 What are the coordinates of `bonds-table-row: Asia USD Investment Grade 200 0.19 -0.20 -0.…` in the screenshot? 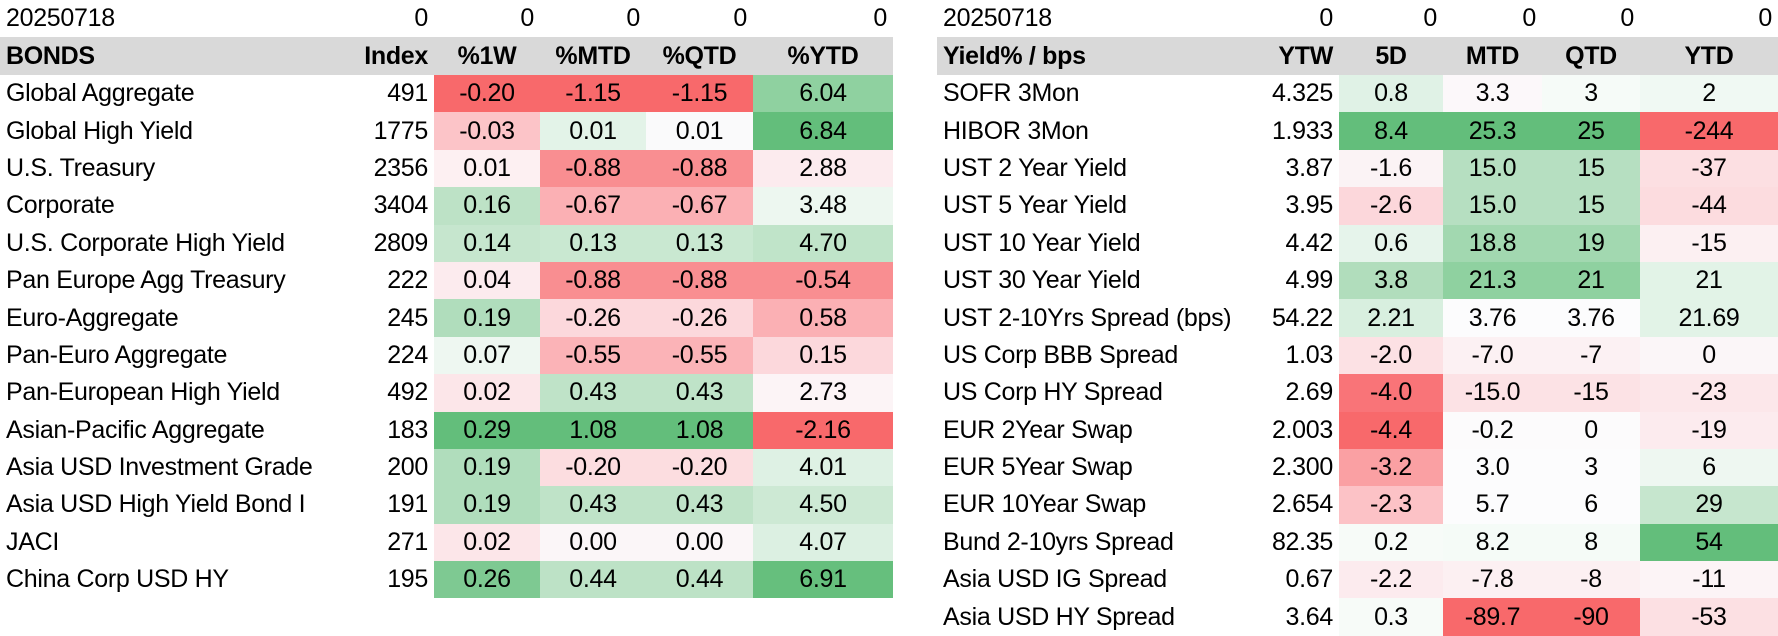 It's located at (446, 467).